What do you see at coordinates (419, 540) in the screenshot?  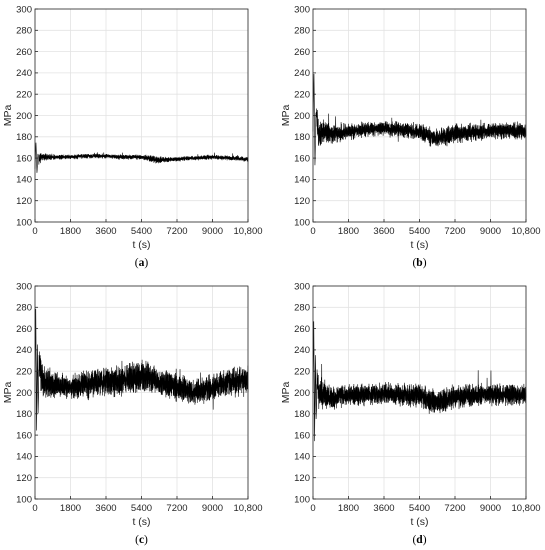 I see `panel-caption: (d)` at bounding box center [419, 540].